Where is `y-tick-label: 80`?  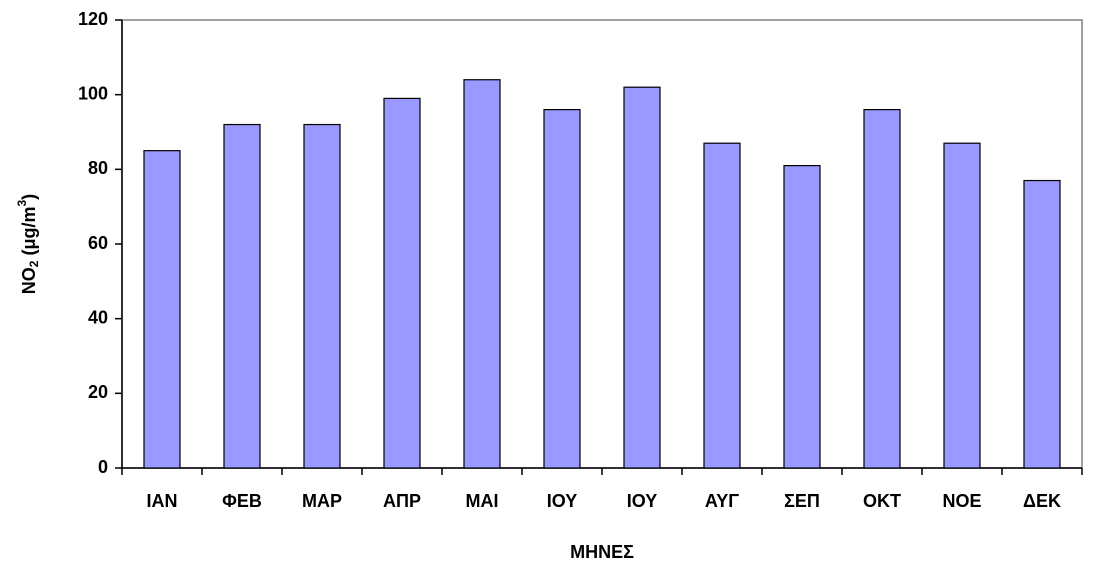
y-tick-label: 80 is located at coordinates (98, 168).